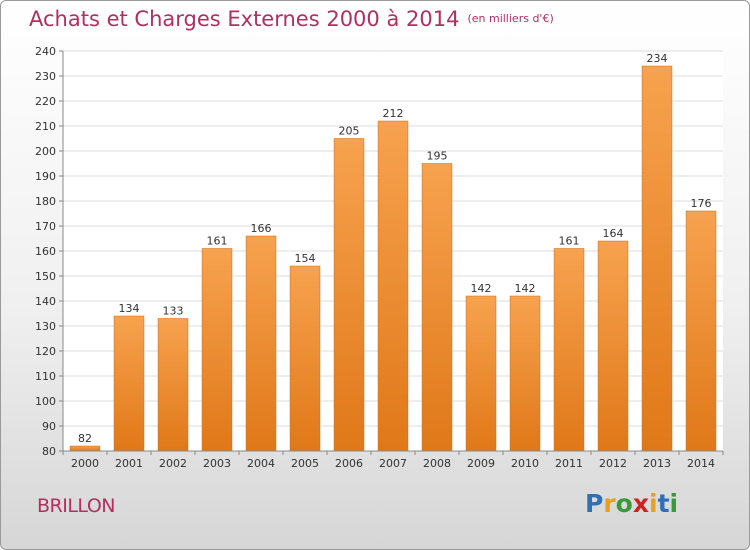  What do you see at coordinates (349, 463) in the screenshot?
I see `x-tick-label: 2006` at bounding box center [349, 463].